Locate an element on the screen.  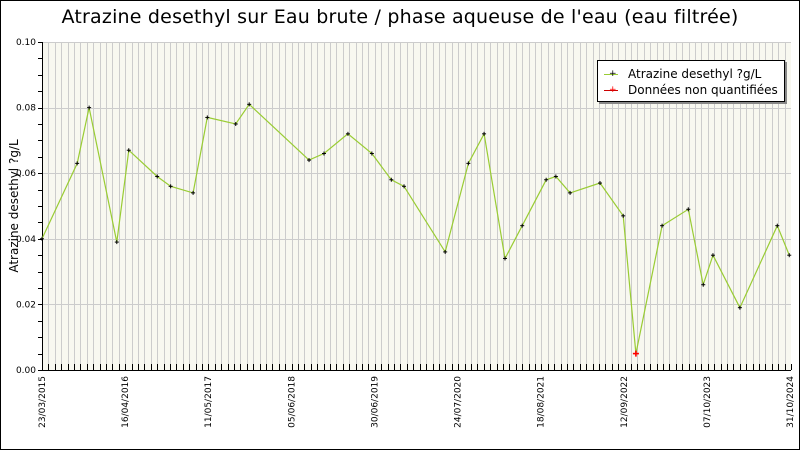
y-tick-labels: 0.00 0.02 0.04 0.06 0.08 0.10 is located at coordinates (26, 207).